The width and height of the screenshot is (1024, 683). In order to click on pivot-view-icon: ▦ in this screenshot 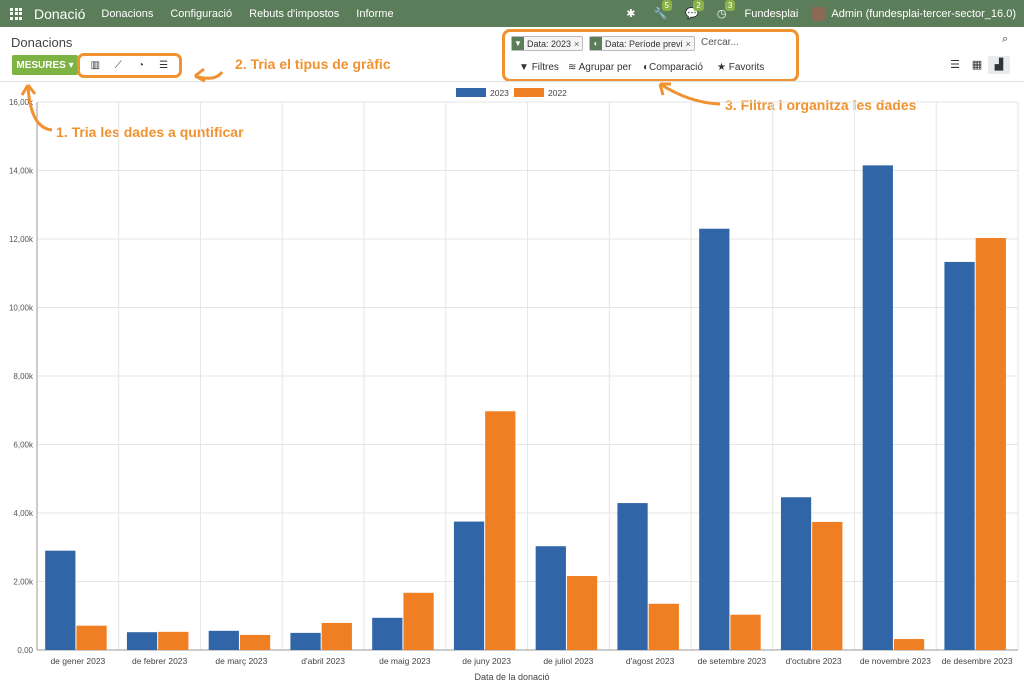, I will do `click(977, 65)`.